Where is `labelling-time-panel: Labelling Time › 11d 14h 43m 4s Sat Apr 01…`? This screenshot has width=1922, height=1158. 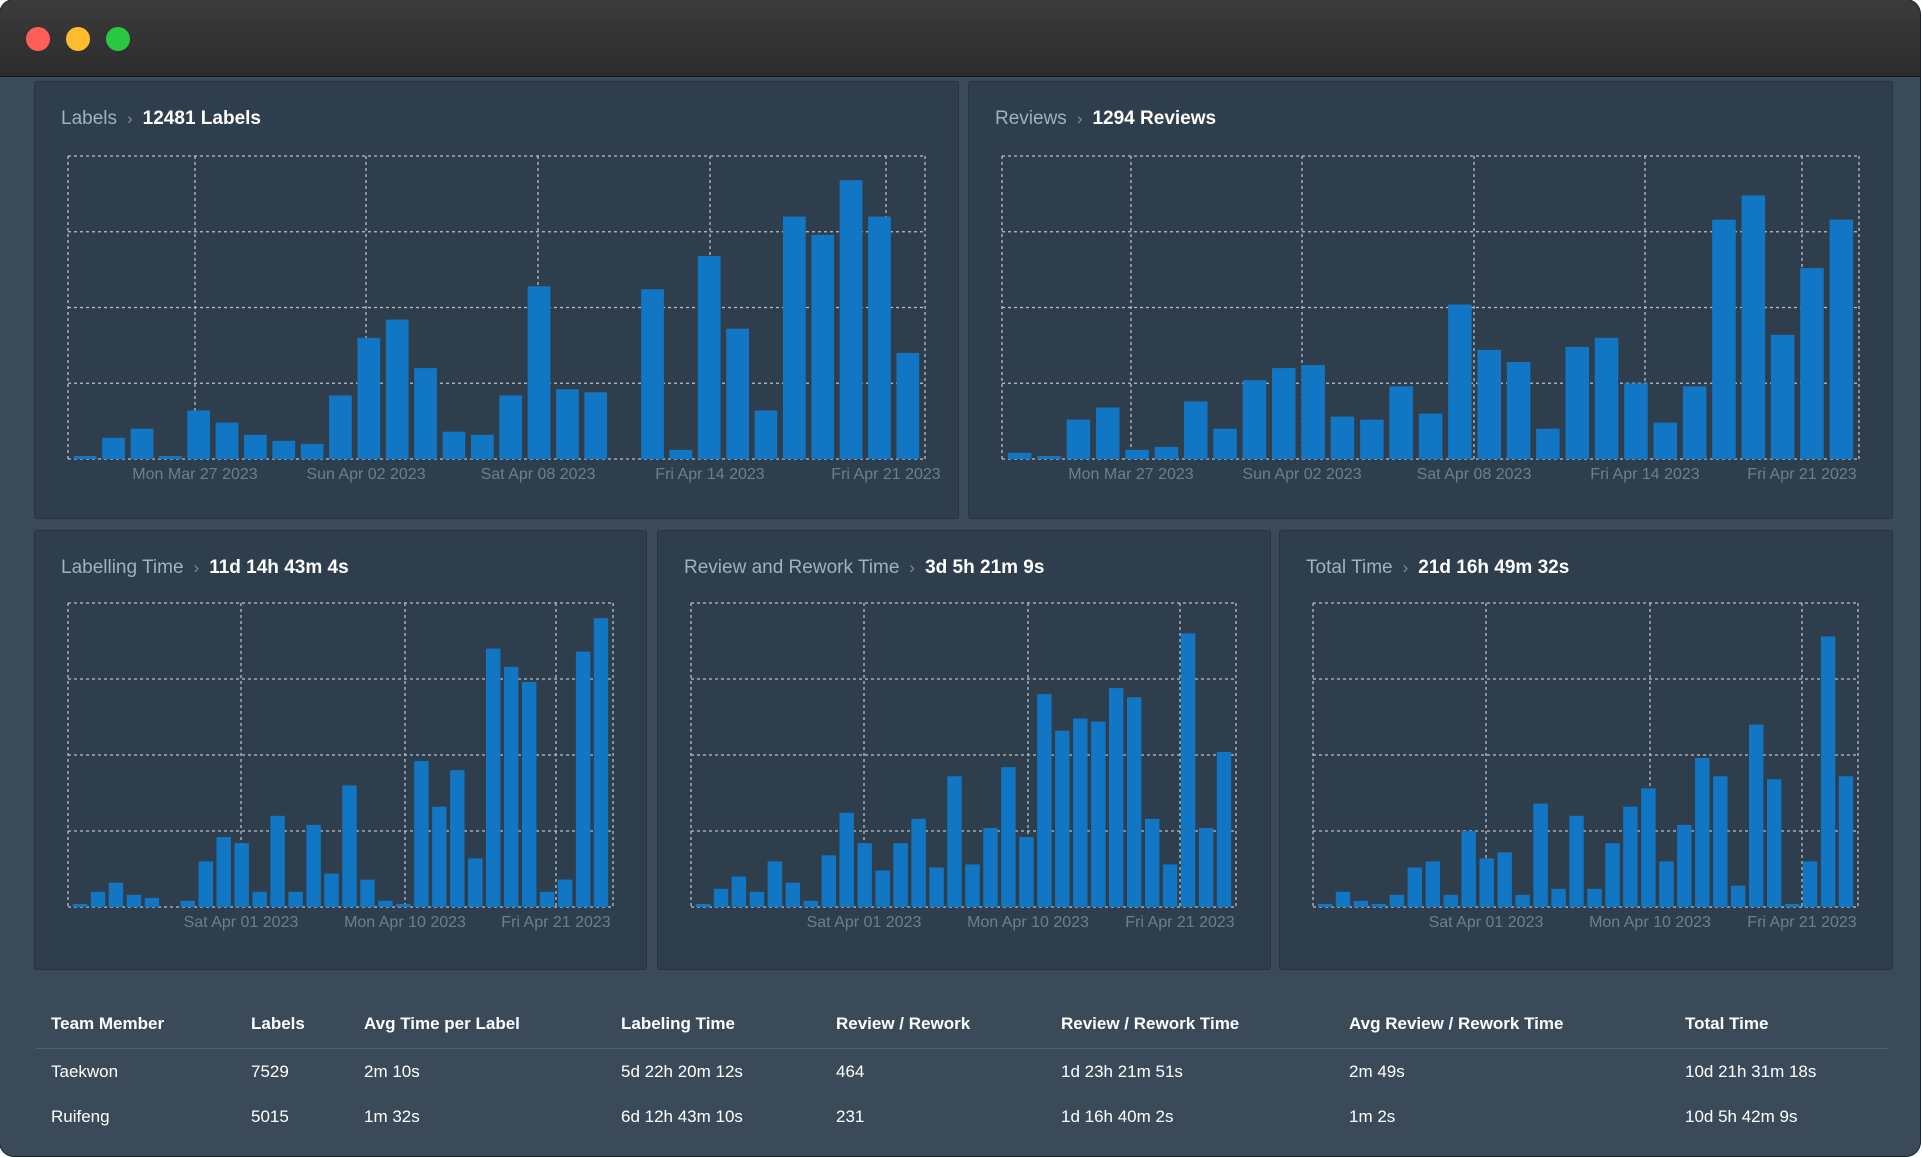 labelling-time-panel: Labelling Time › 11d 14h 43m 4s Sat Apr 01… is located at coordinates (340, 750).